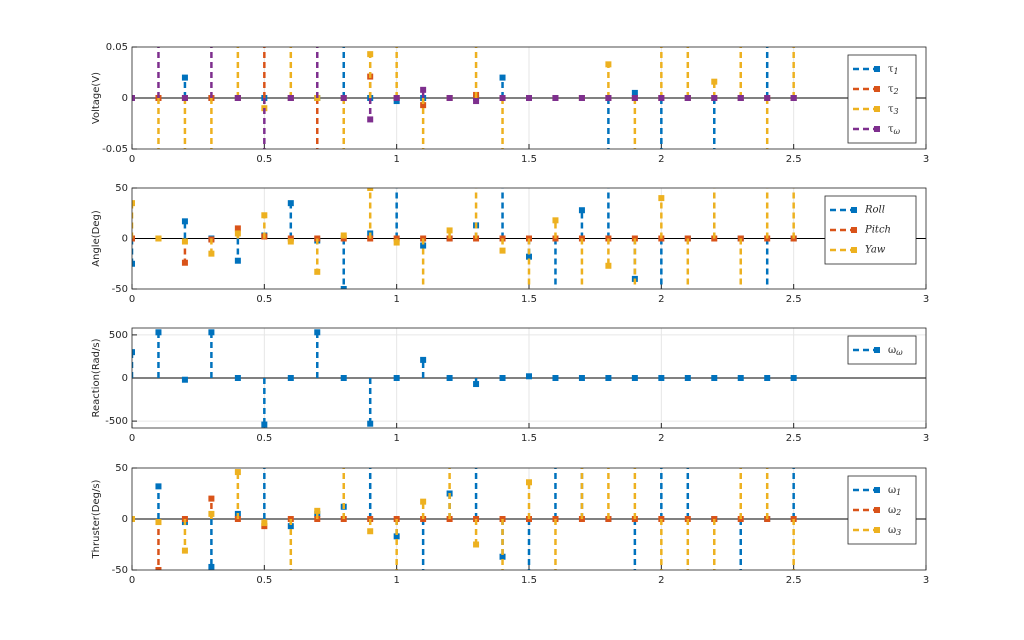 This screenshot has width=1024, height=640. Describe the element at coordinates (96, 98) in the screenshot. I see `y-axis-label: Voltage(V)` at that location.